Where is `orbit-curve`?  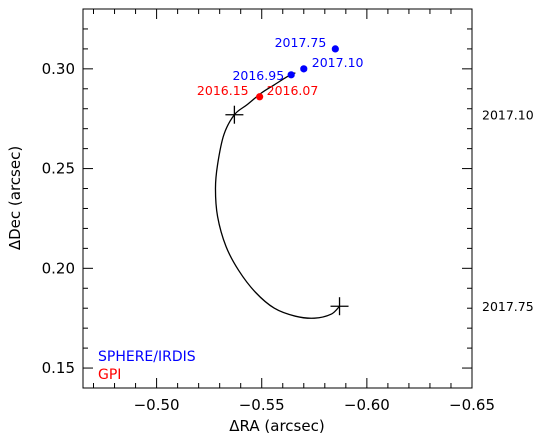 orbit-curve is located at coordinates (277, 195).